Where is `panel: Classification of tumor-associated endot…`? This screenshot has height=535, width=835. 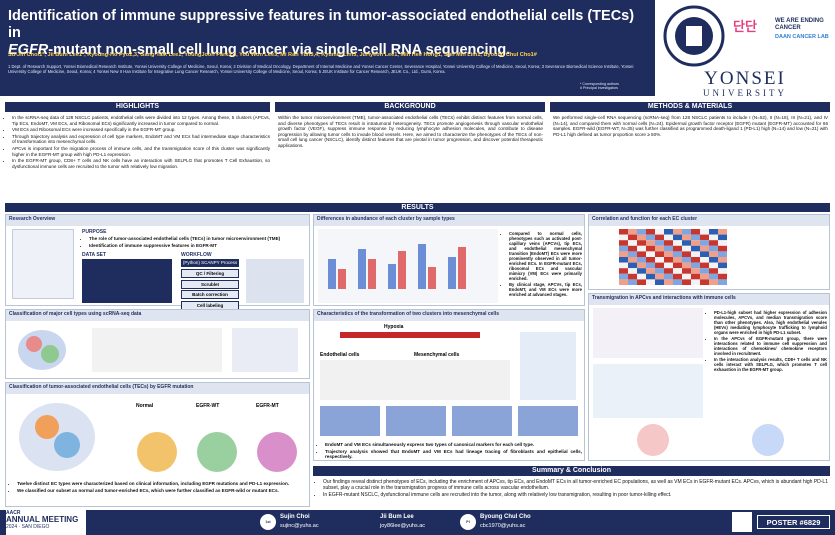 panel: Classification of tumor-associated endot… is located at coordinates (157, 444).